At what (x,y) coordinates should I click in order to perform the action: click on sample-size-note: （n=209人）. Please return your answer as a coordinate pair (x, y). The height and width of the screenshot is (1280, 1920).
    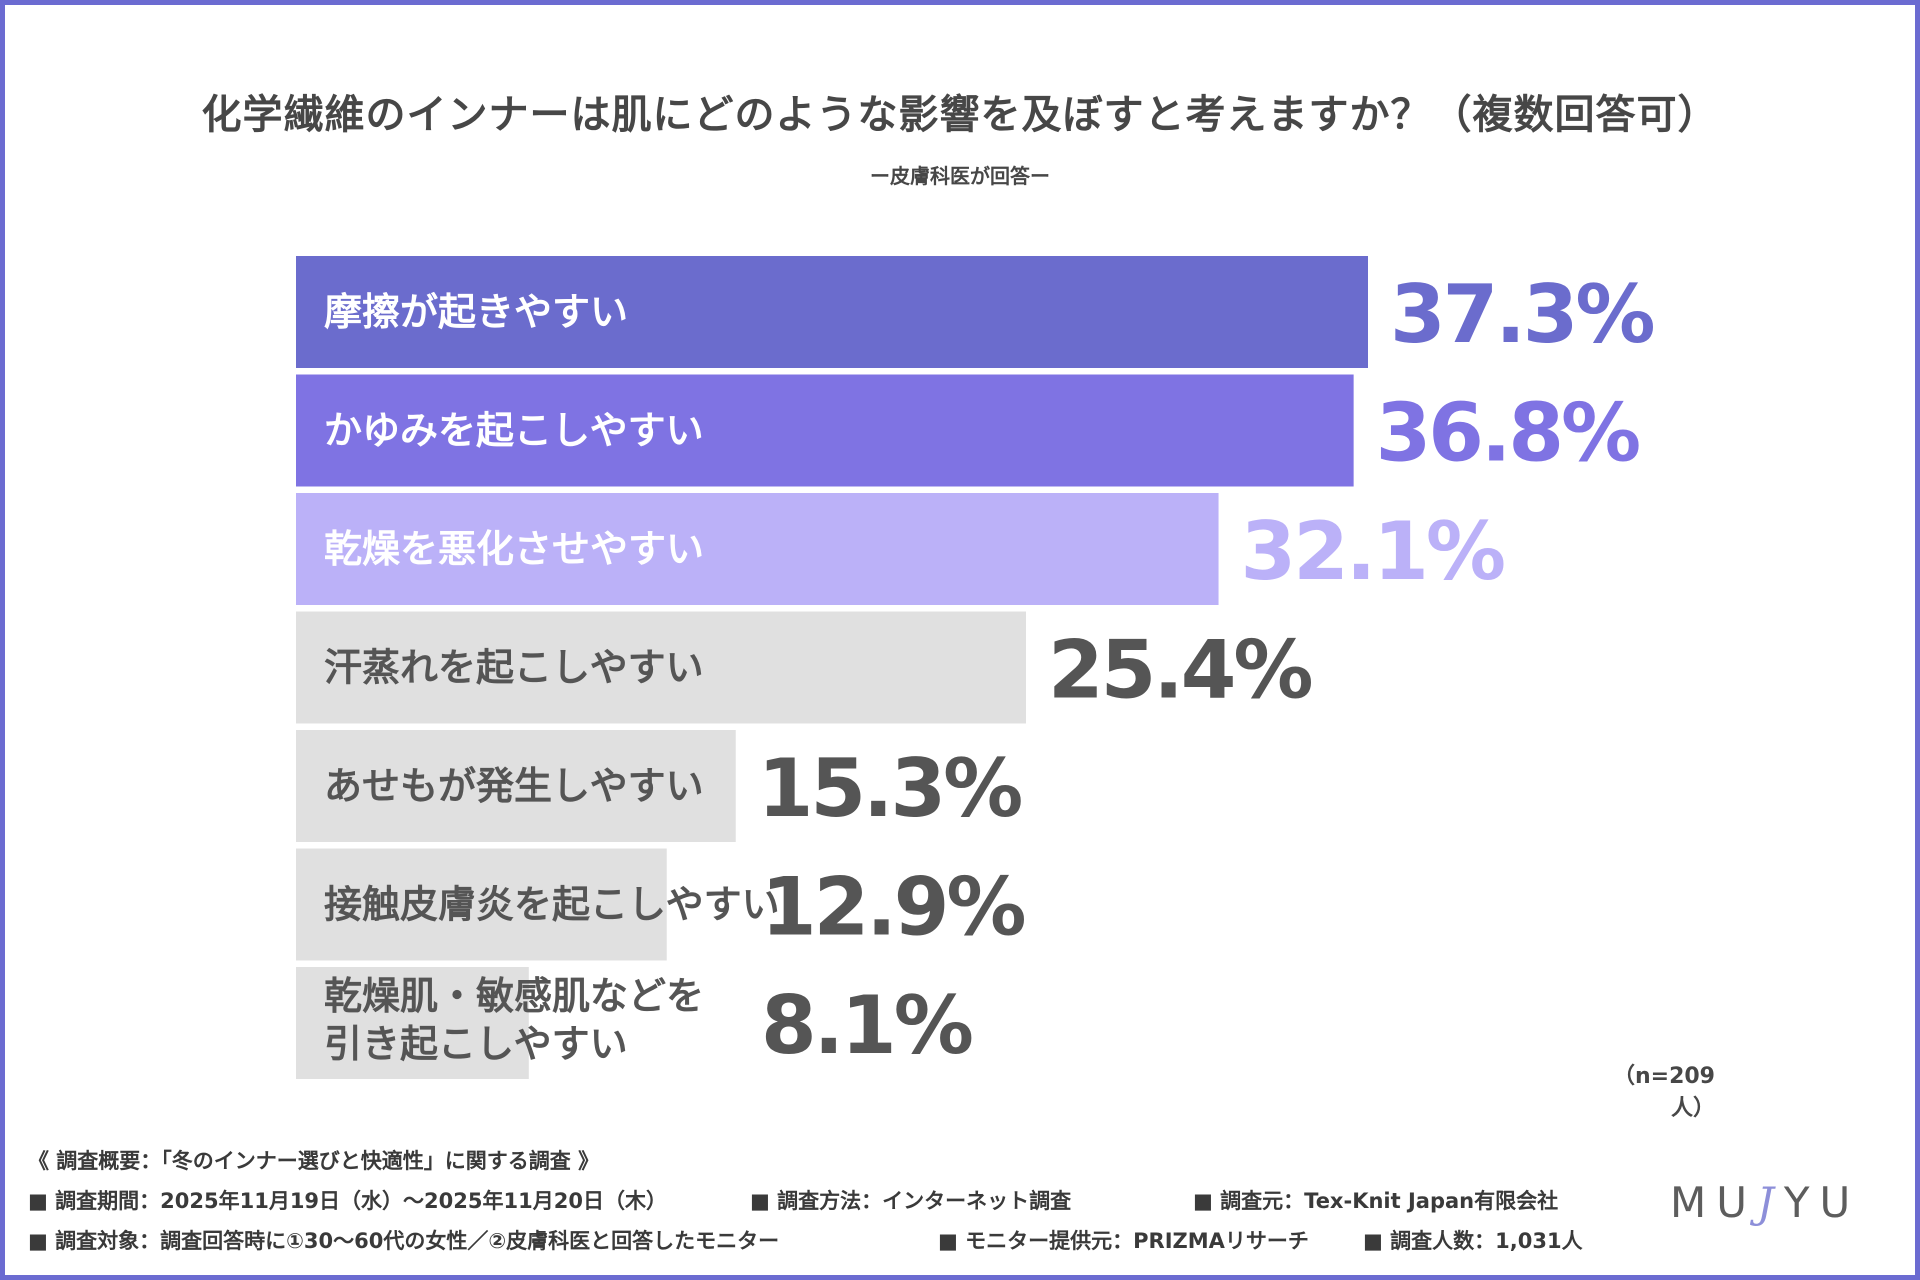
    Looking at the image, I should click on (1663, 1092).